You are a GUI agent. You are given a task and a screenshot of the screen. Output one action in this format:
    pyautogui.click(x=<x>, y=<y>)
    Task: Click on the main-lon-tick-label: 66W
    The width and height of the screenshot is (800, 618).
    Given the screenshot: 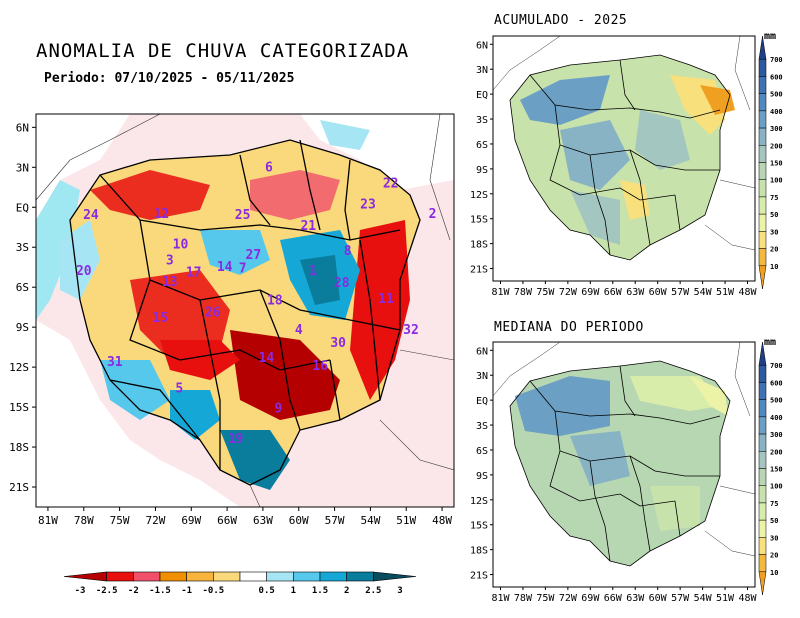 What is the action you would take?
    pyautogui.click(x=227, y=520)
    